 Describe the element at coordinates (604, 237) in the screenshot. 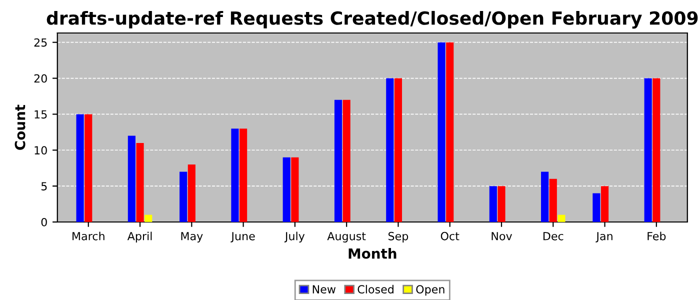

I see `x-tick-label: Jan` at that location.